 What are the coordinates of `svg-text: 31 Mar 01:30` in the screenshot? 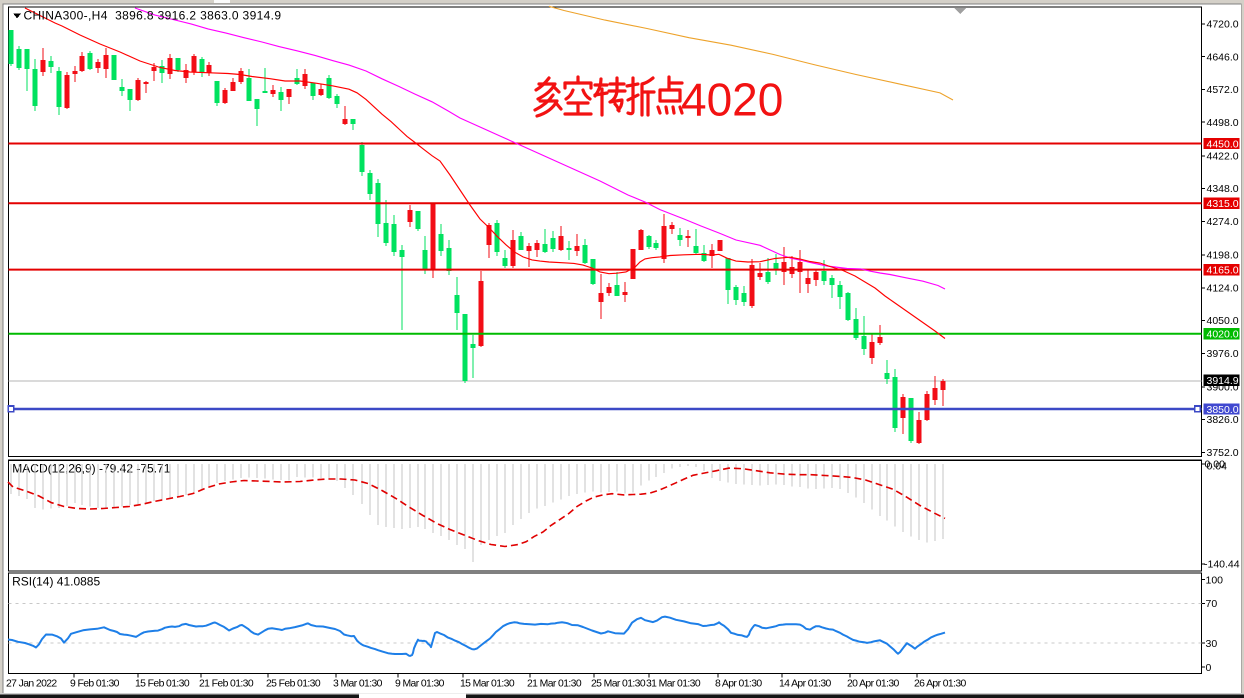 It's located at (673, 684).